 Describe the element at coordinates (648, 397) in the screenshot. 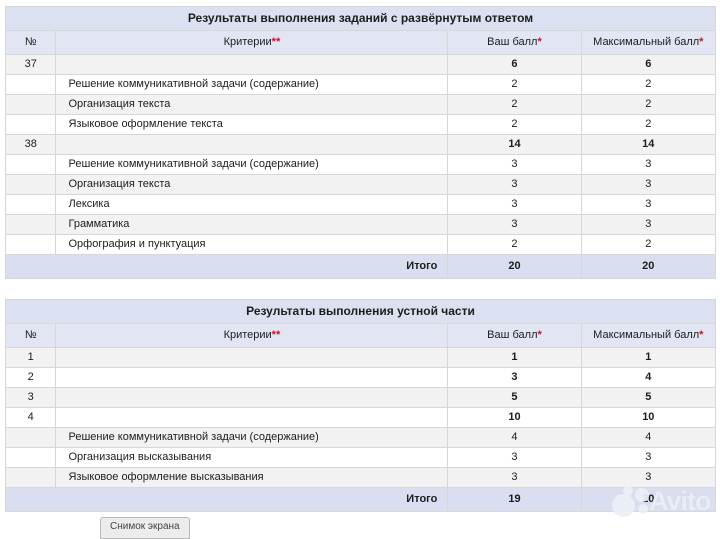

I see `max-score-cell: 5` at that location.